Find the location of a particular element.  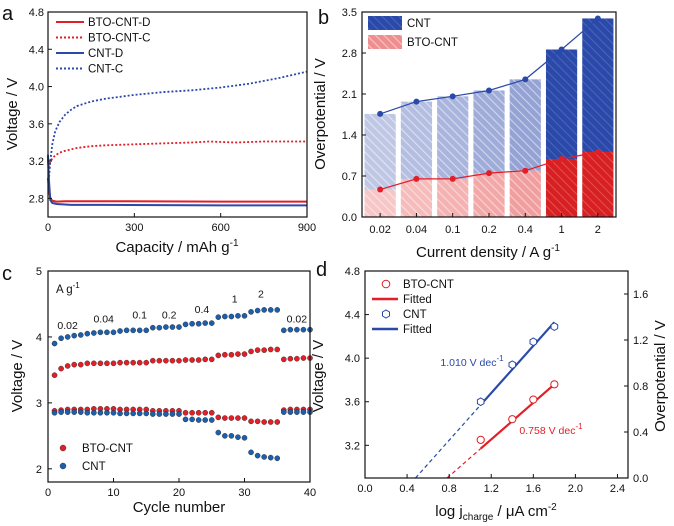

panel-b-xtick-label: 2 is located at coordinates (598, 230).